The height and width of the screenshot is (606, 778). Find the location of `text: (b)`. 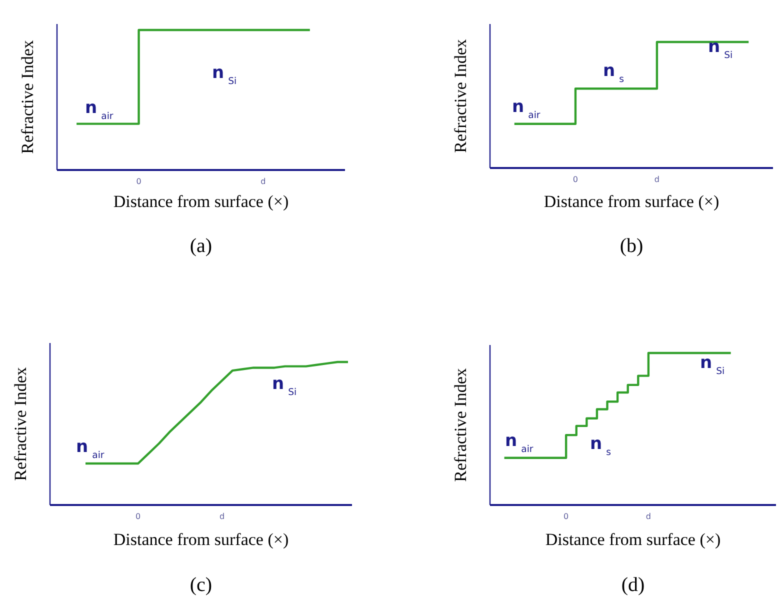

text: (b) is located at coordinates (632, 246).